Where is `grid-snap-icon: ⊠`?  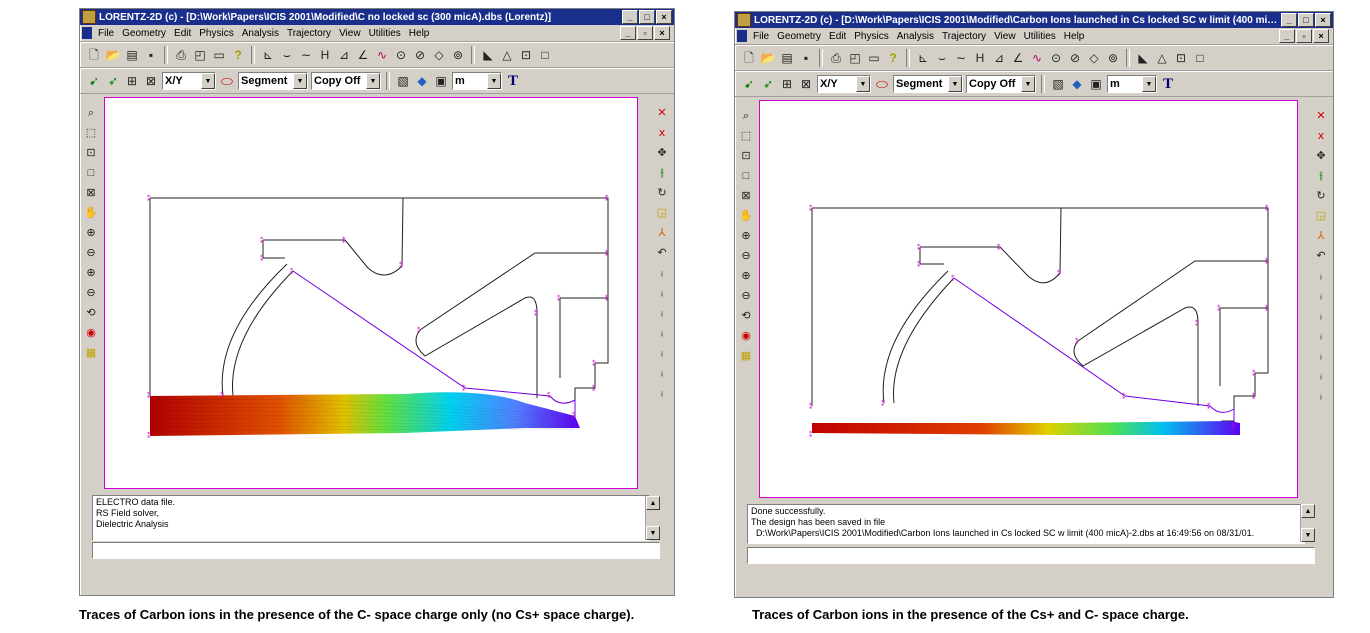
grid-snap-icon: ⊠ is located at coordinates (806, 84).